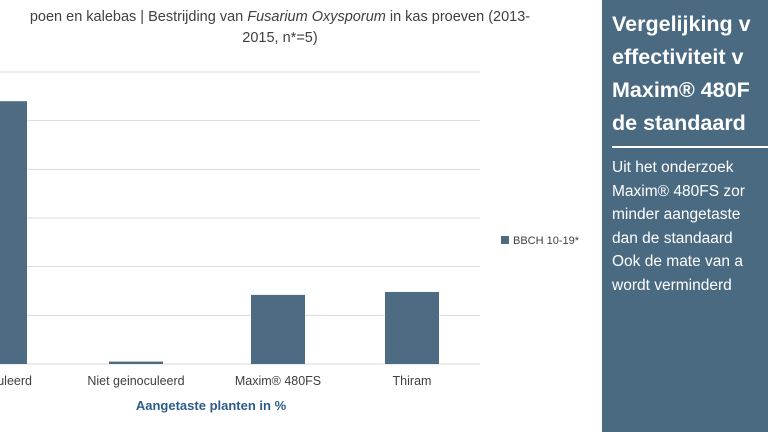 The height and width of the screenshot is (432, 768). Describe the element at coordinates (138, 17) in the screenshot. I see `chart-title-prefix: poen en kalebas | Bestrijding van` at that location.